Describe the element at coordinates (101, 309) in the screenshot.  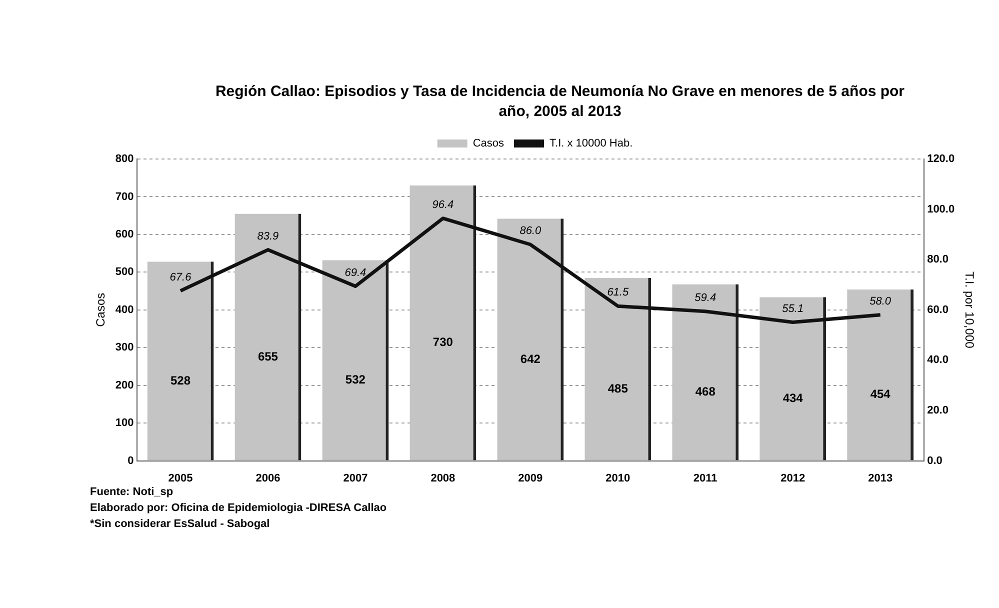
I see `y-axis-title: Casos` at that location.